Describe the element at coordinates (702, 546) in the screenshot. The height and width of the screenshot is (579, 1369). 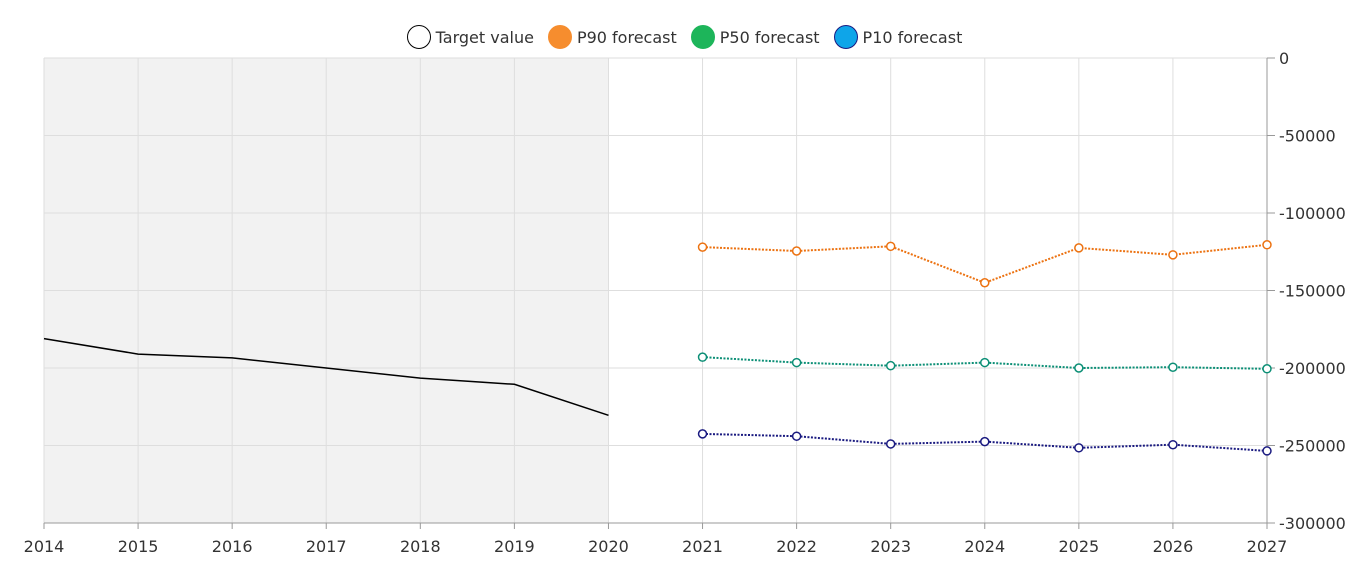
I see `x-tick-label: 2021` at that location.